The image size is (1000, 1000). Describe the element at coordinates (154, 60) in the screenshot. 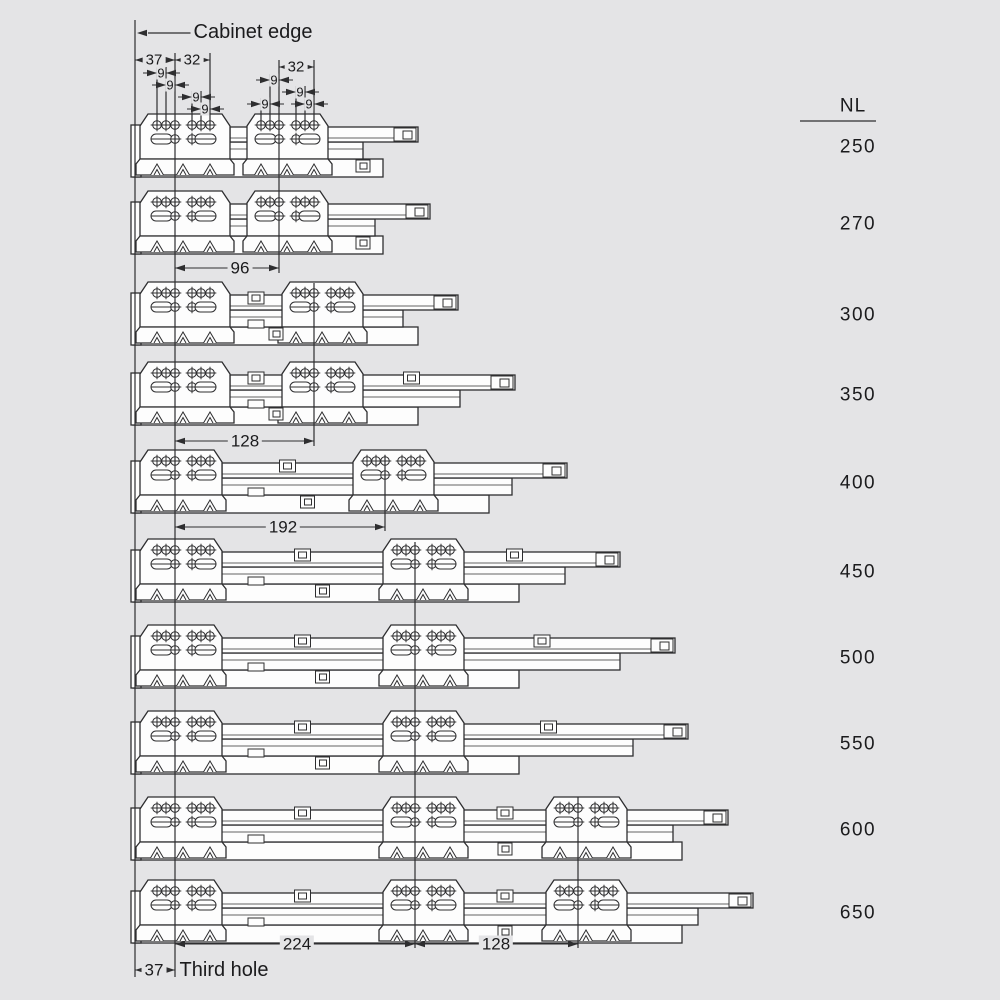

I see `dim-front-offset: 37` at that location.